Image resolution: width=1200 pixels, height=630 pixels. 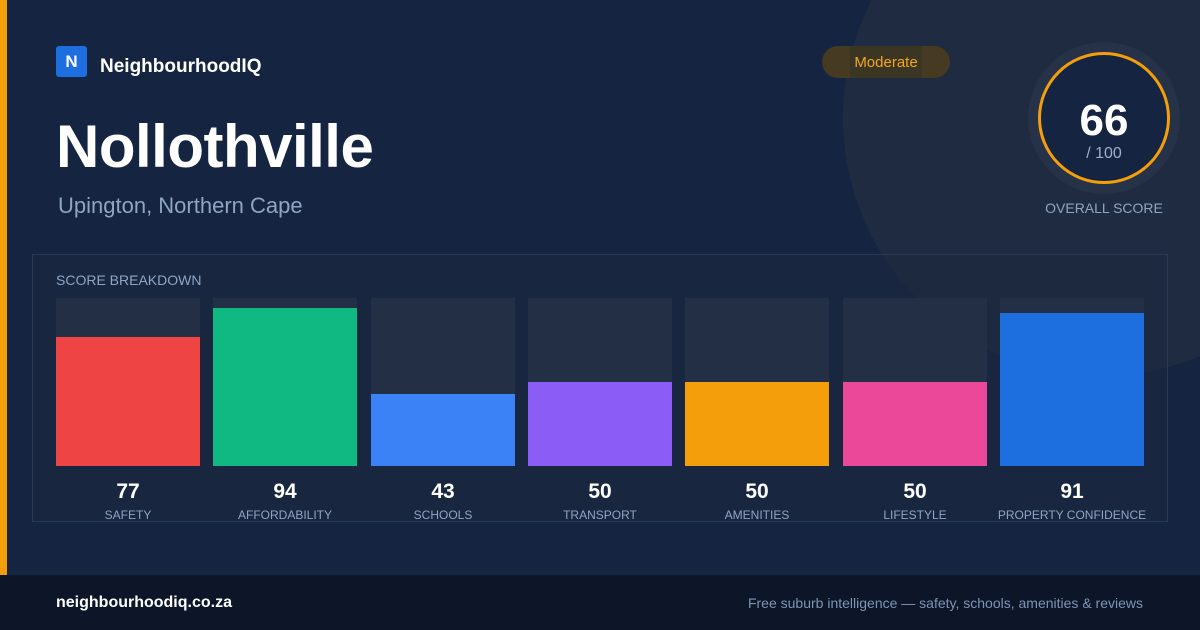 I want to click on brand-name: NeighbourhoodIQ, so click(x=181, y=66).